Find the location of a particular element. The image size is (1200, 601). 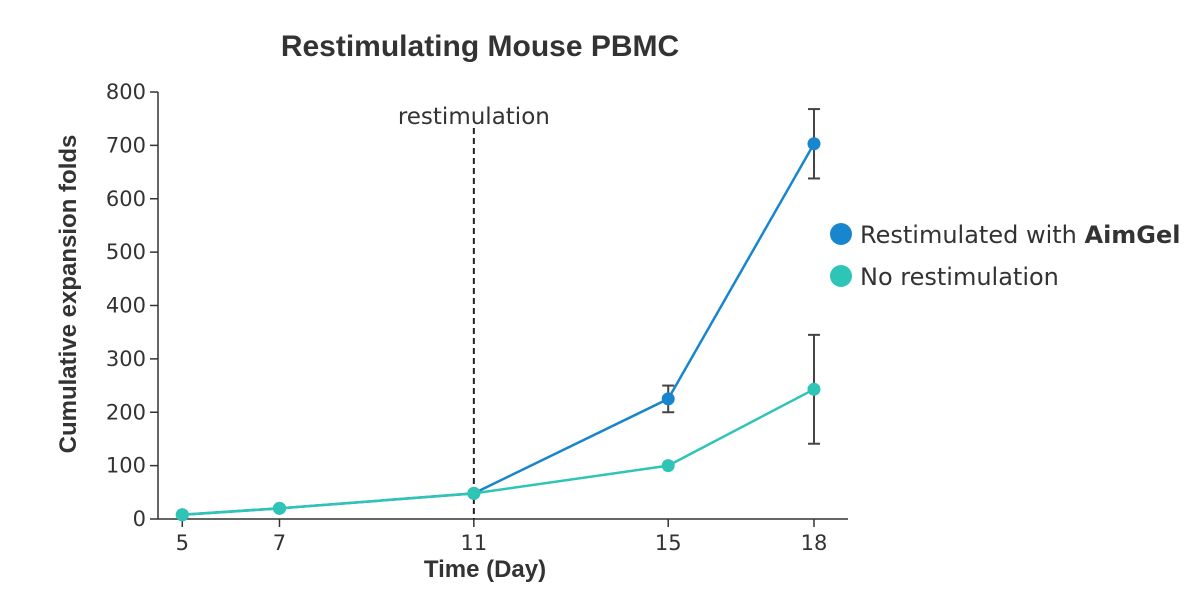

y-tick-label: 800 is located at coordinates (126, 92).